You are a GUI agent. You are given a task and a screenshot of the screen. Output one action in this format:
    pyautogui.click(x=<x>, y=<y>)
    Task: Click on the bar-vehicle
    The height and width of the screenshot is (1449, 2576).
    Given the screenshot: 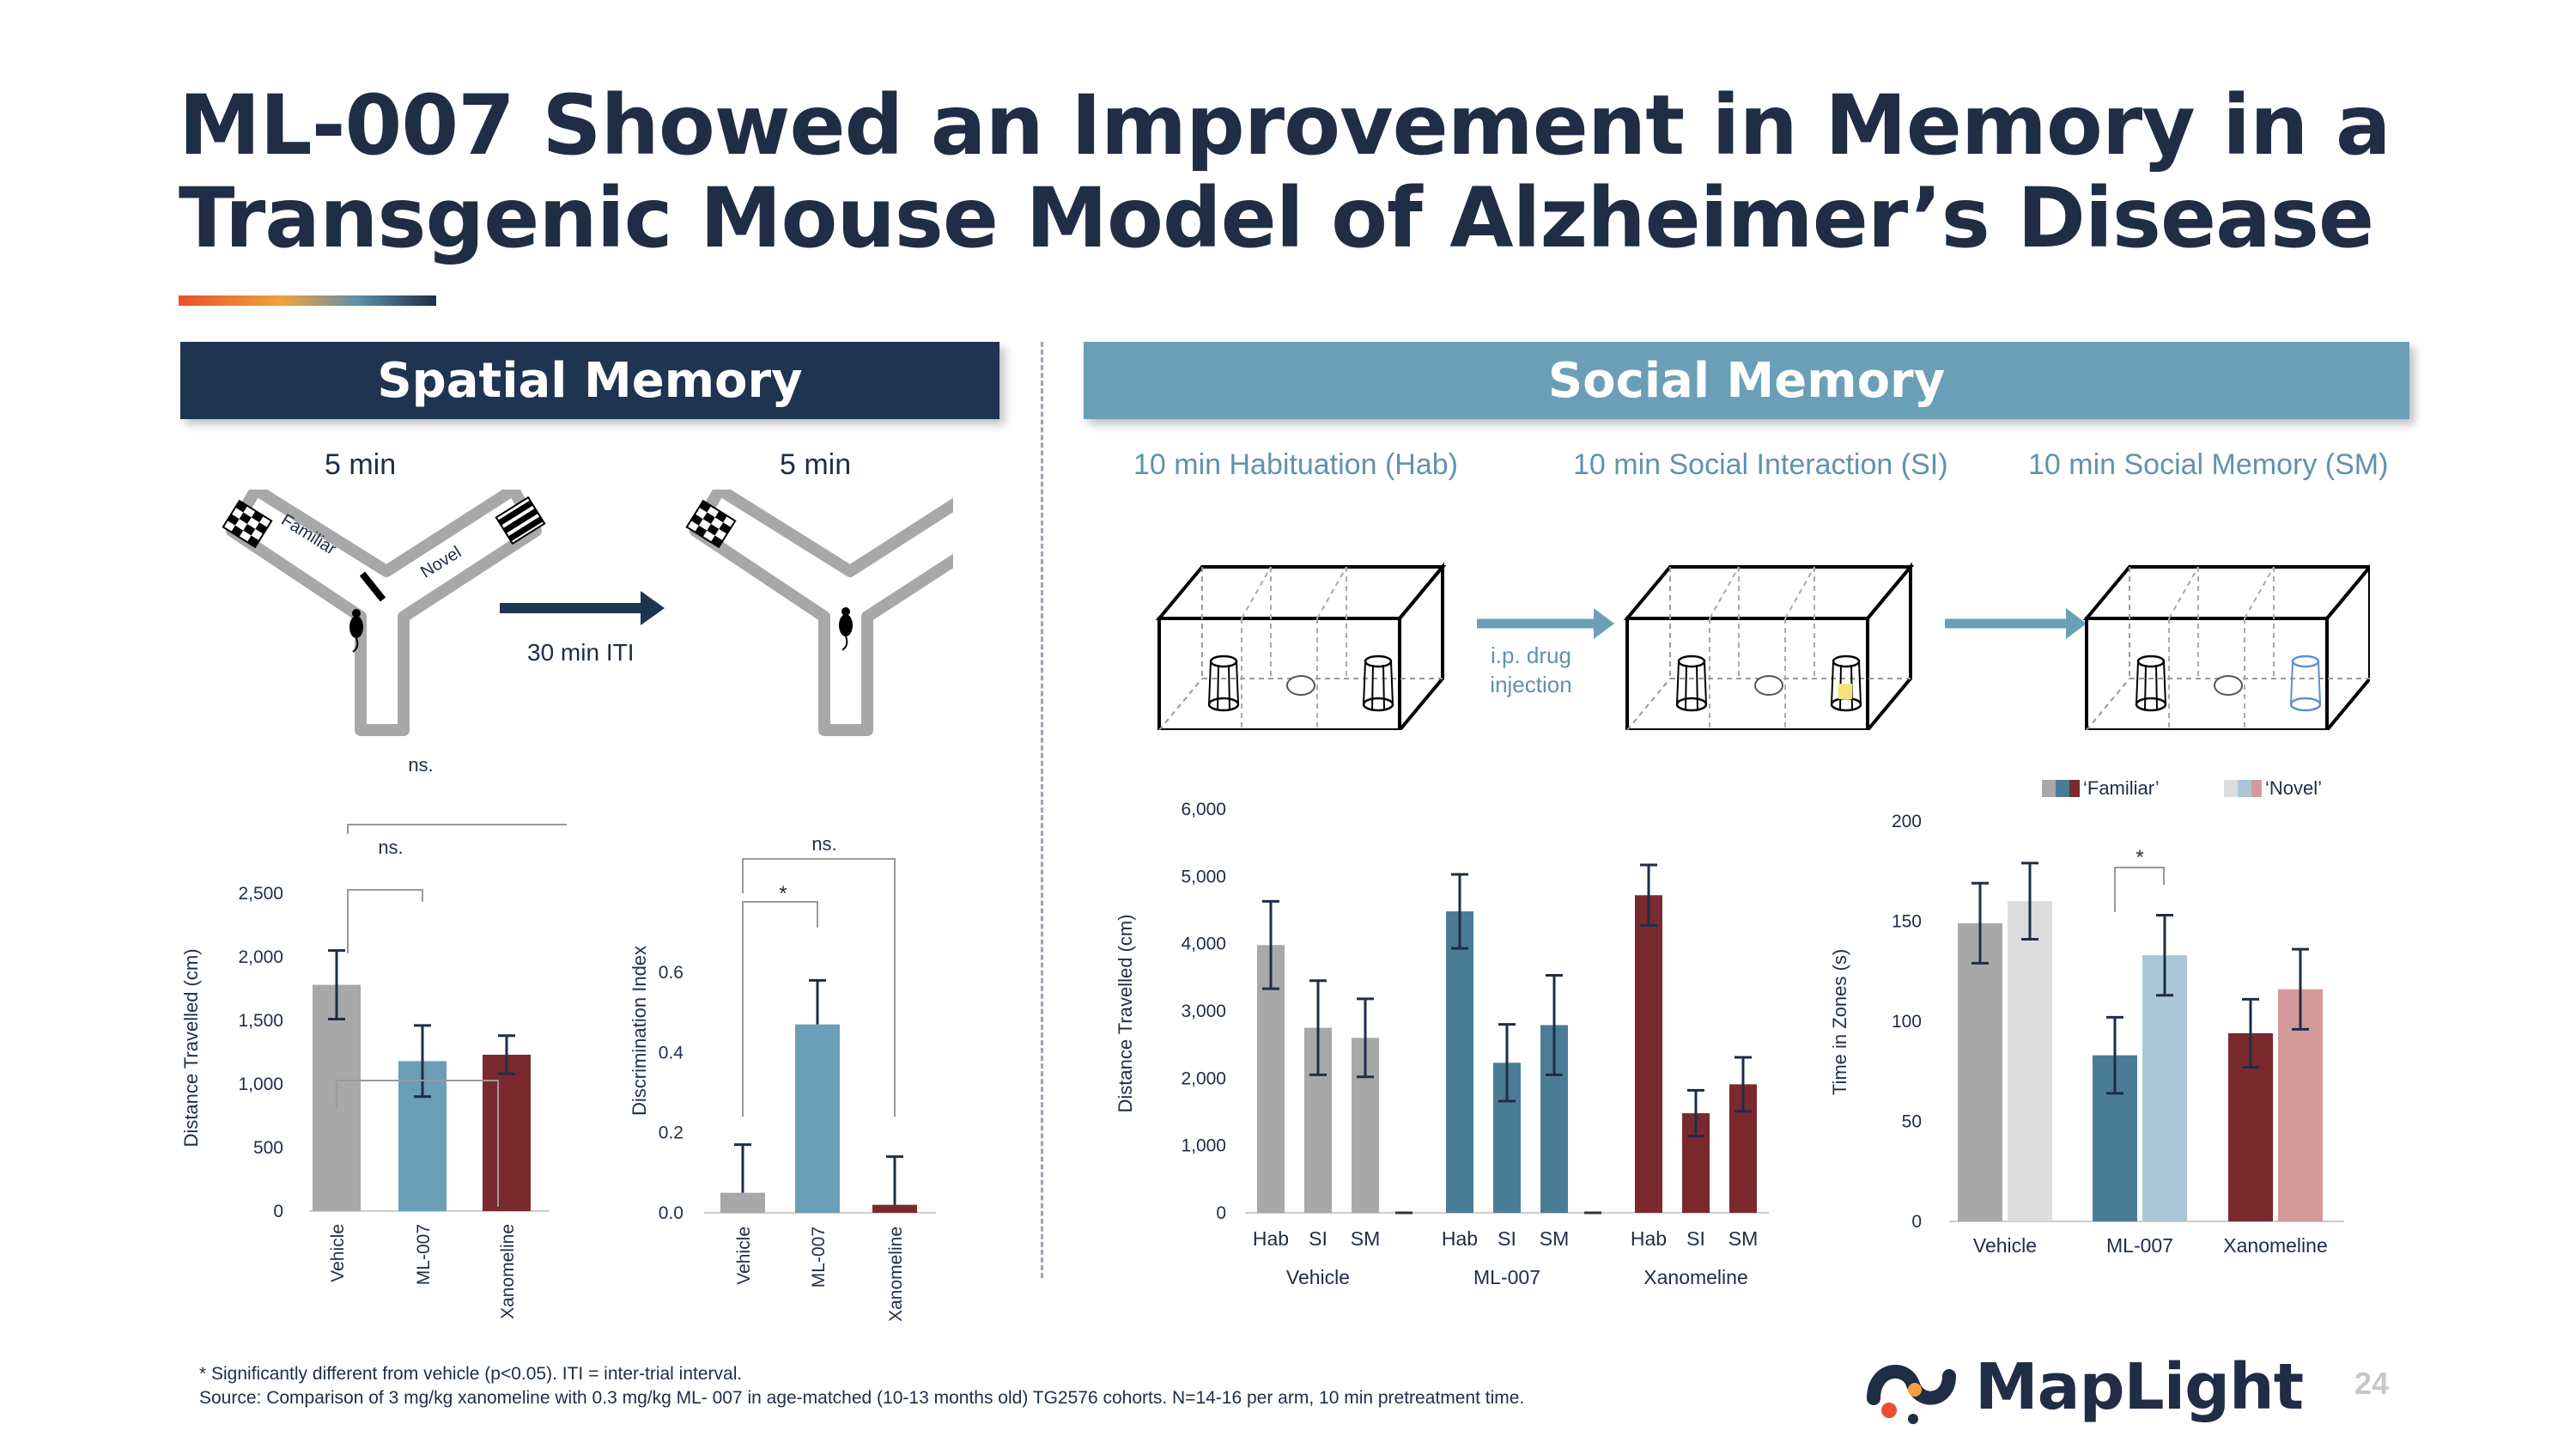 What is the action you would take?
    pyautogui.click(x=742, y=1202)
    